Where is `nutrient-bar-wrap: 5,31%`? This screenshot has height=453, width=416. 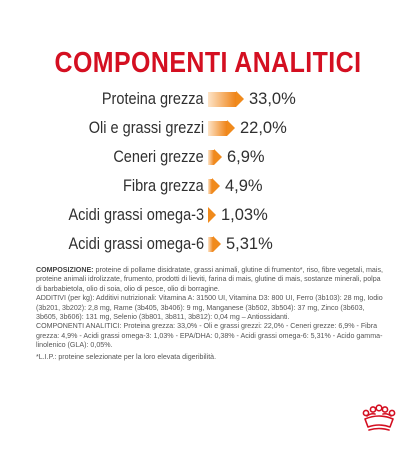 nutrient-bar-wrap: 5,31% is located at coordinates (240, 244).